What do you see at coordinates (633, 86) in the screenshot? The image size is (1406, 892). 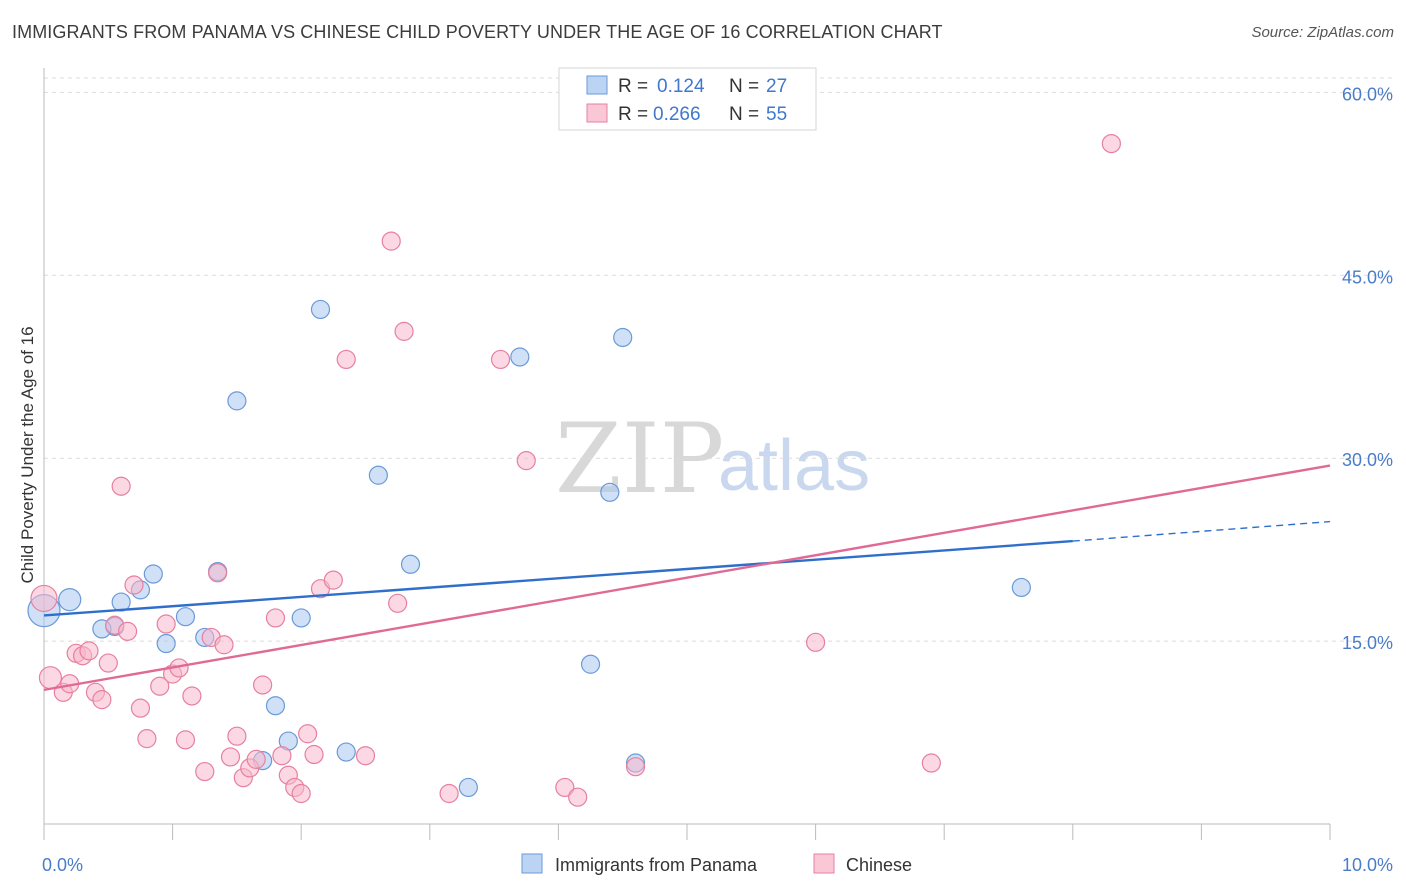 I see `legend-r-label-panama: R =` at bounding box center [633, 86].